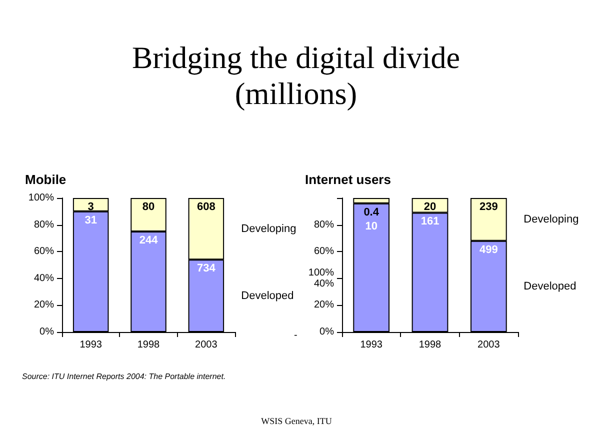 The height and width of the screenshot is (444, 593). Describe the element at coordinates (45, 179) in the screenshot. I see `chart-subtitle: Mobile` at that location.